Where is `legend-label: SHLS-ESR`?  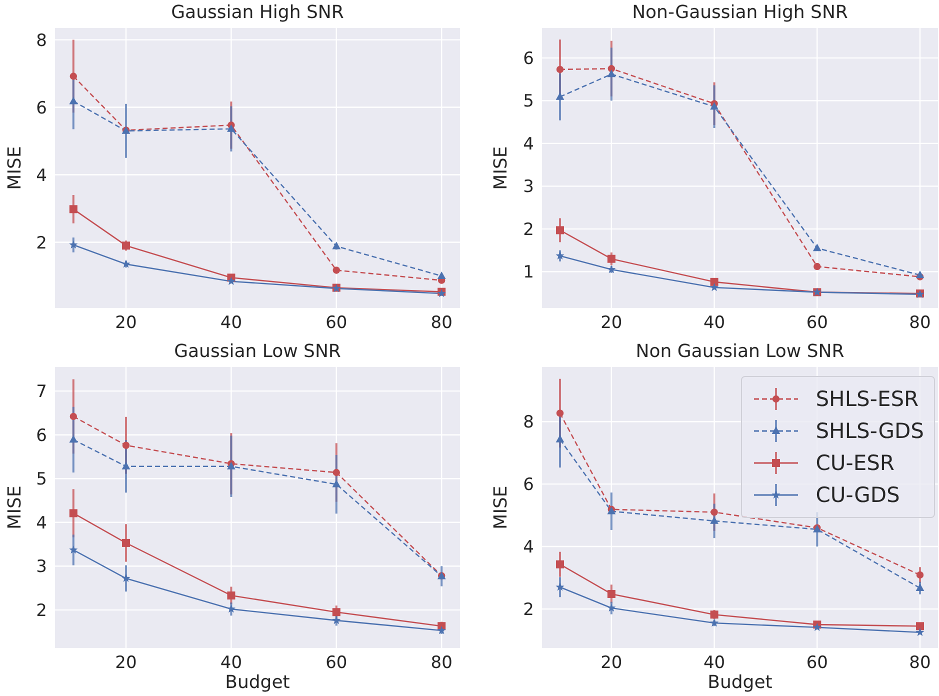 legend-label: SHLS-ESR is located at coordinates (867, 399).